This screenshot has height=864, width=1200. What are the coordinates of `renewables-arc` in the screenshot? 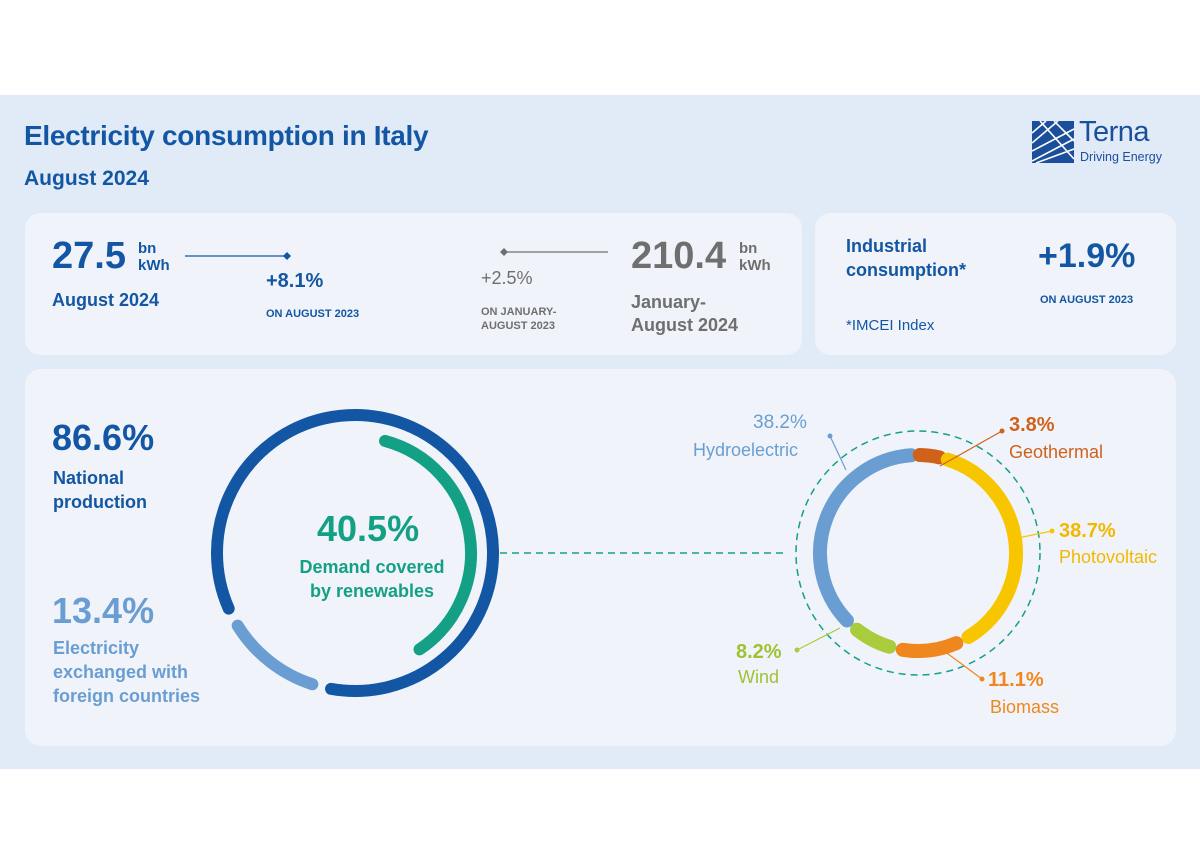 It's located at (428, 545).